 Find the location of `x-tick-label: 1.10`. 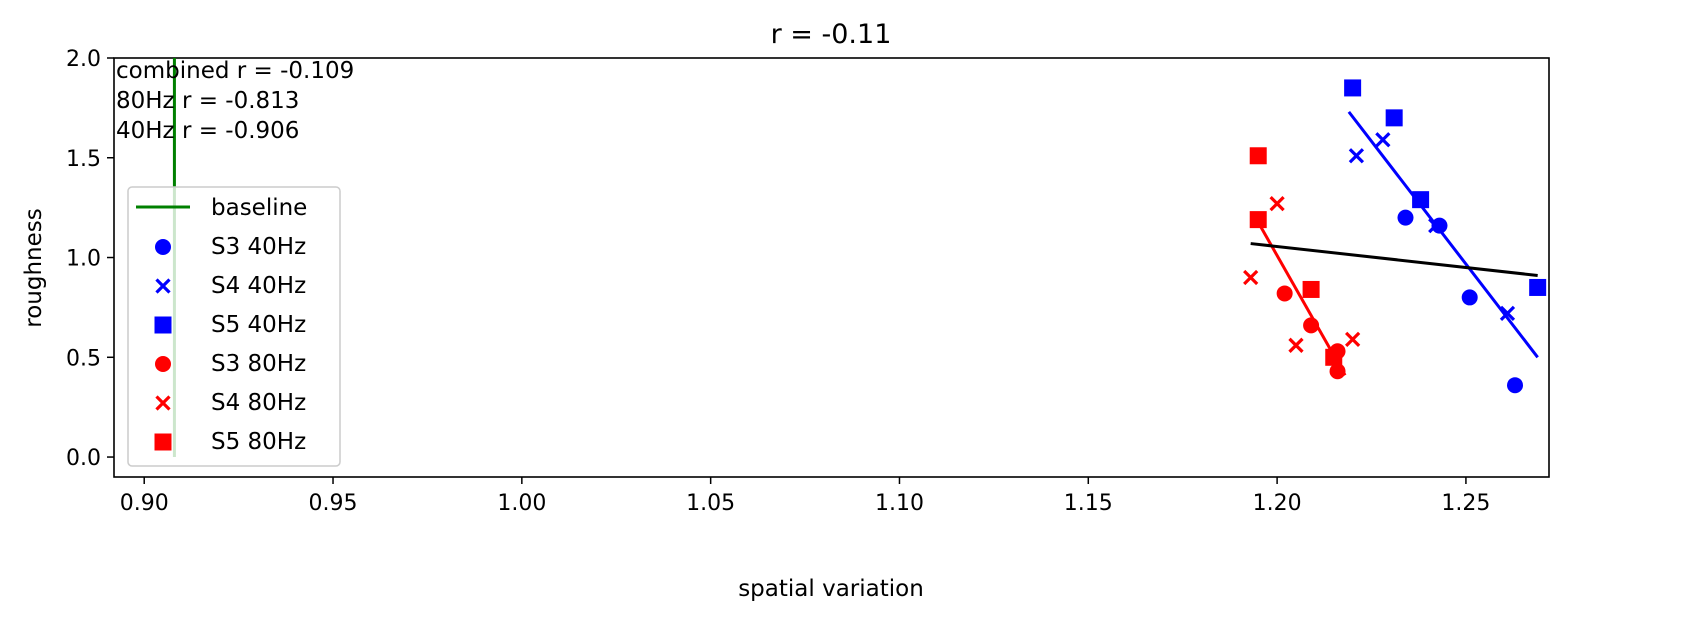

x-tick-label: 1.10 is located at coordinates (899, 503).